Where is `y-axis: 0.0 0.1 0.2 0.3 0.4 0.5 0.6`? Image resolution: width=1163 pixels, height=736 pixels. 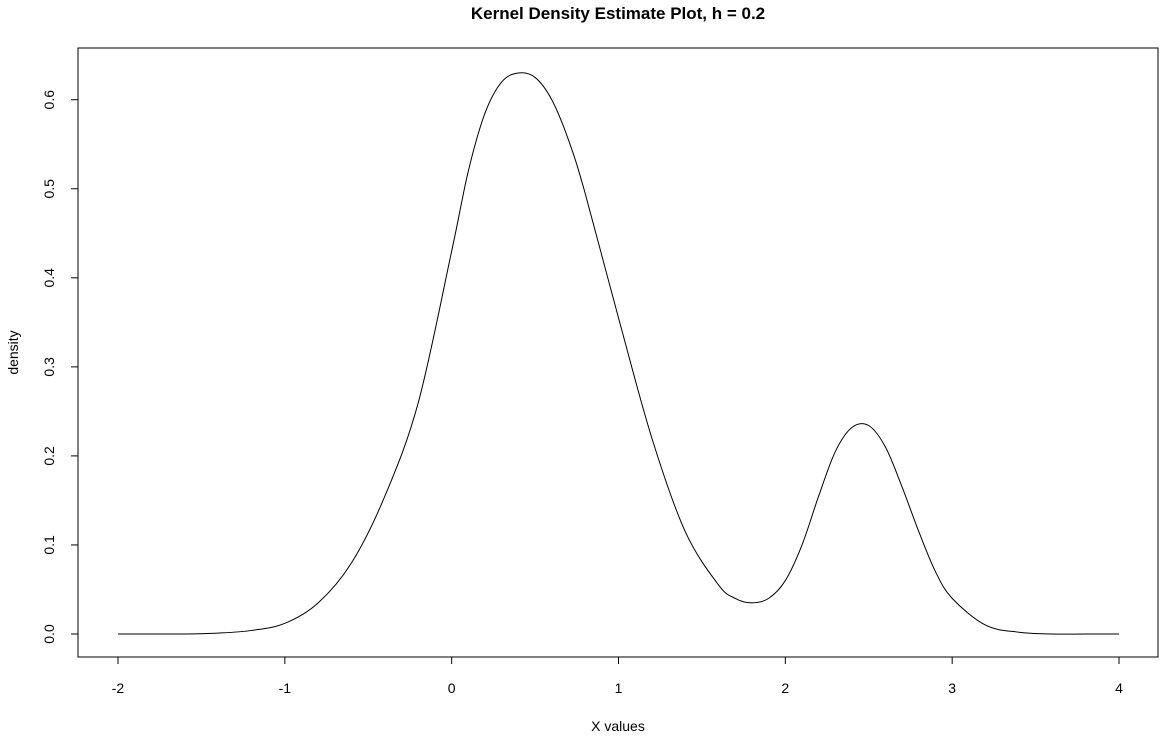 y-axis: 0.0 0.1 0.2 0.3 0.4 0.5 0.6 is located at coordinates (60, 367).